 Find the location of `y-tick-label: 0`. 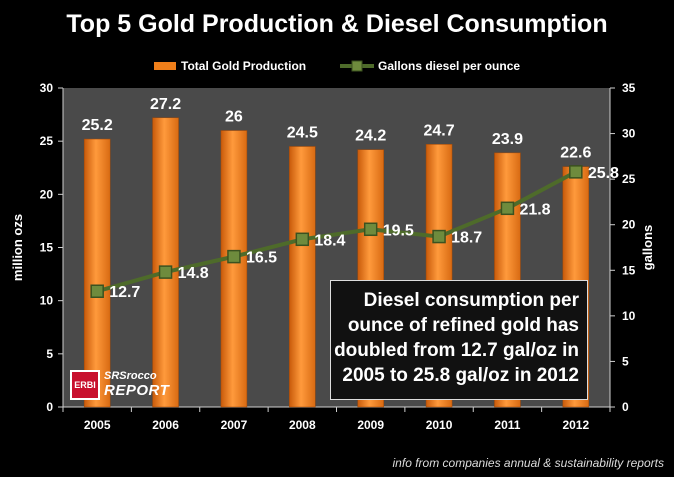

y-tick-label: 0 is located at coordinates (49, 407).